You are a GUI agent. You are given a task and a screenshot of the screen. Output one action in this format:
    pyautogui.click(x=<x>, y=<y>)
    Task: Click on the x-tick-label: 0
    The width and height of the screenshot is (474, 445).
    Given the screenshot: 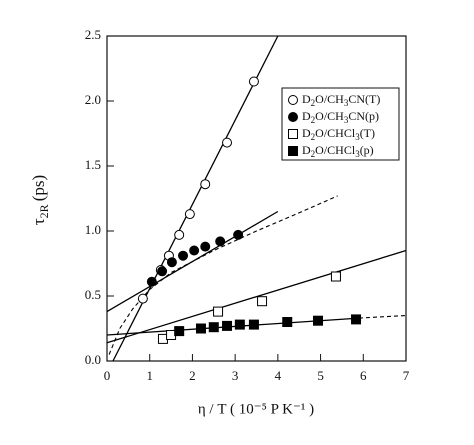 What is the action you would take?
    pyautogui.click(x=107, y=375)
    